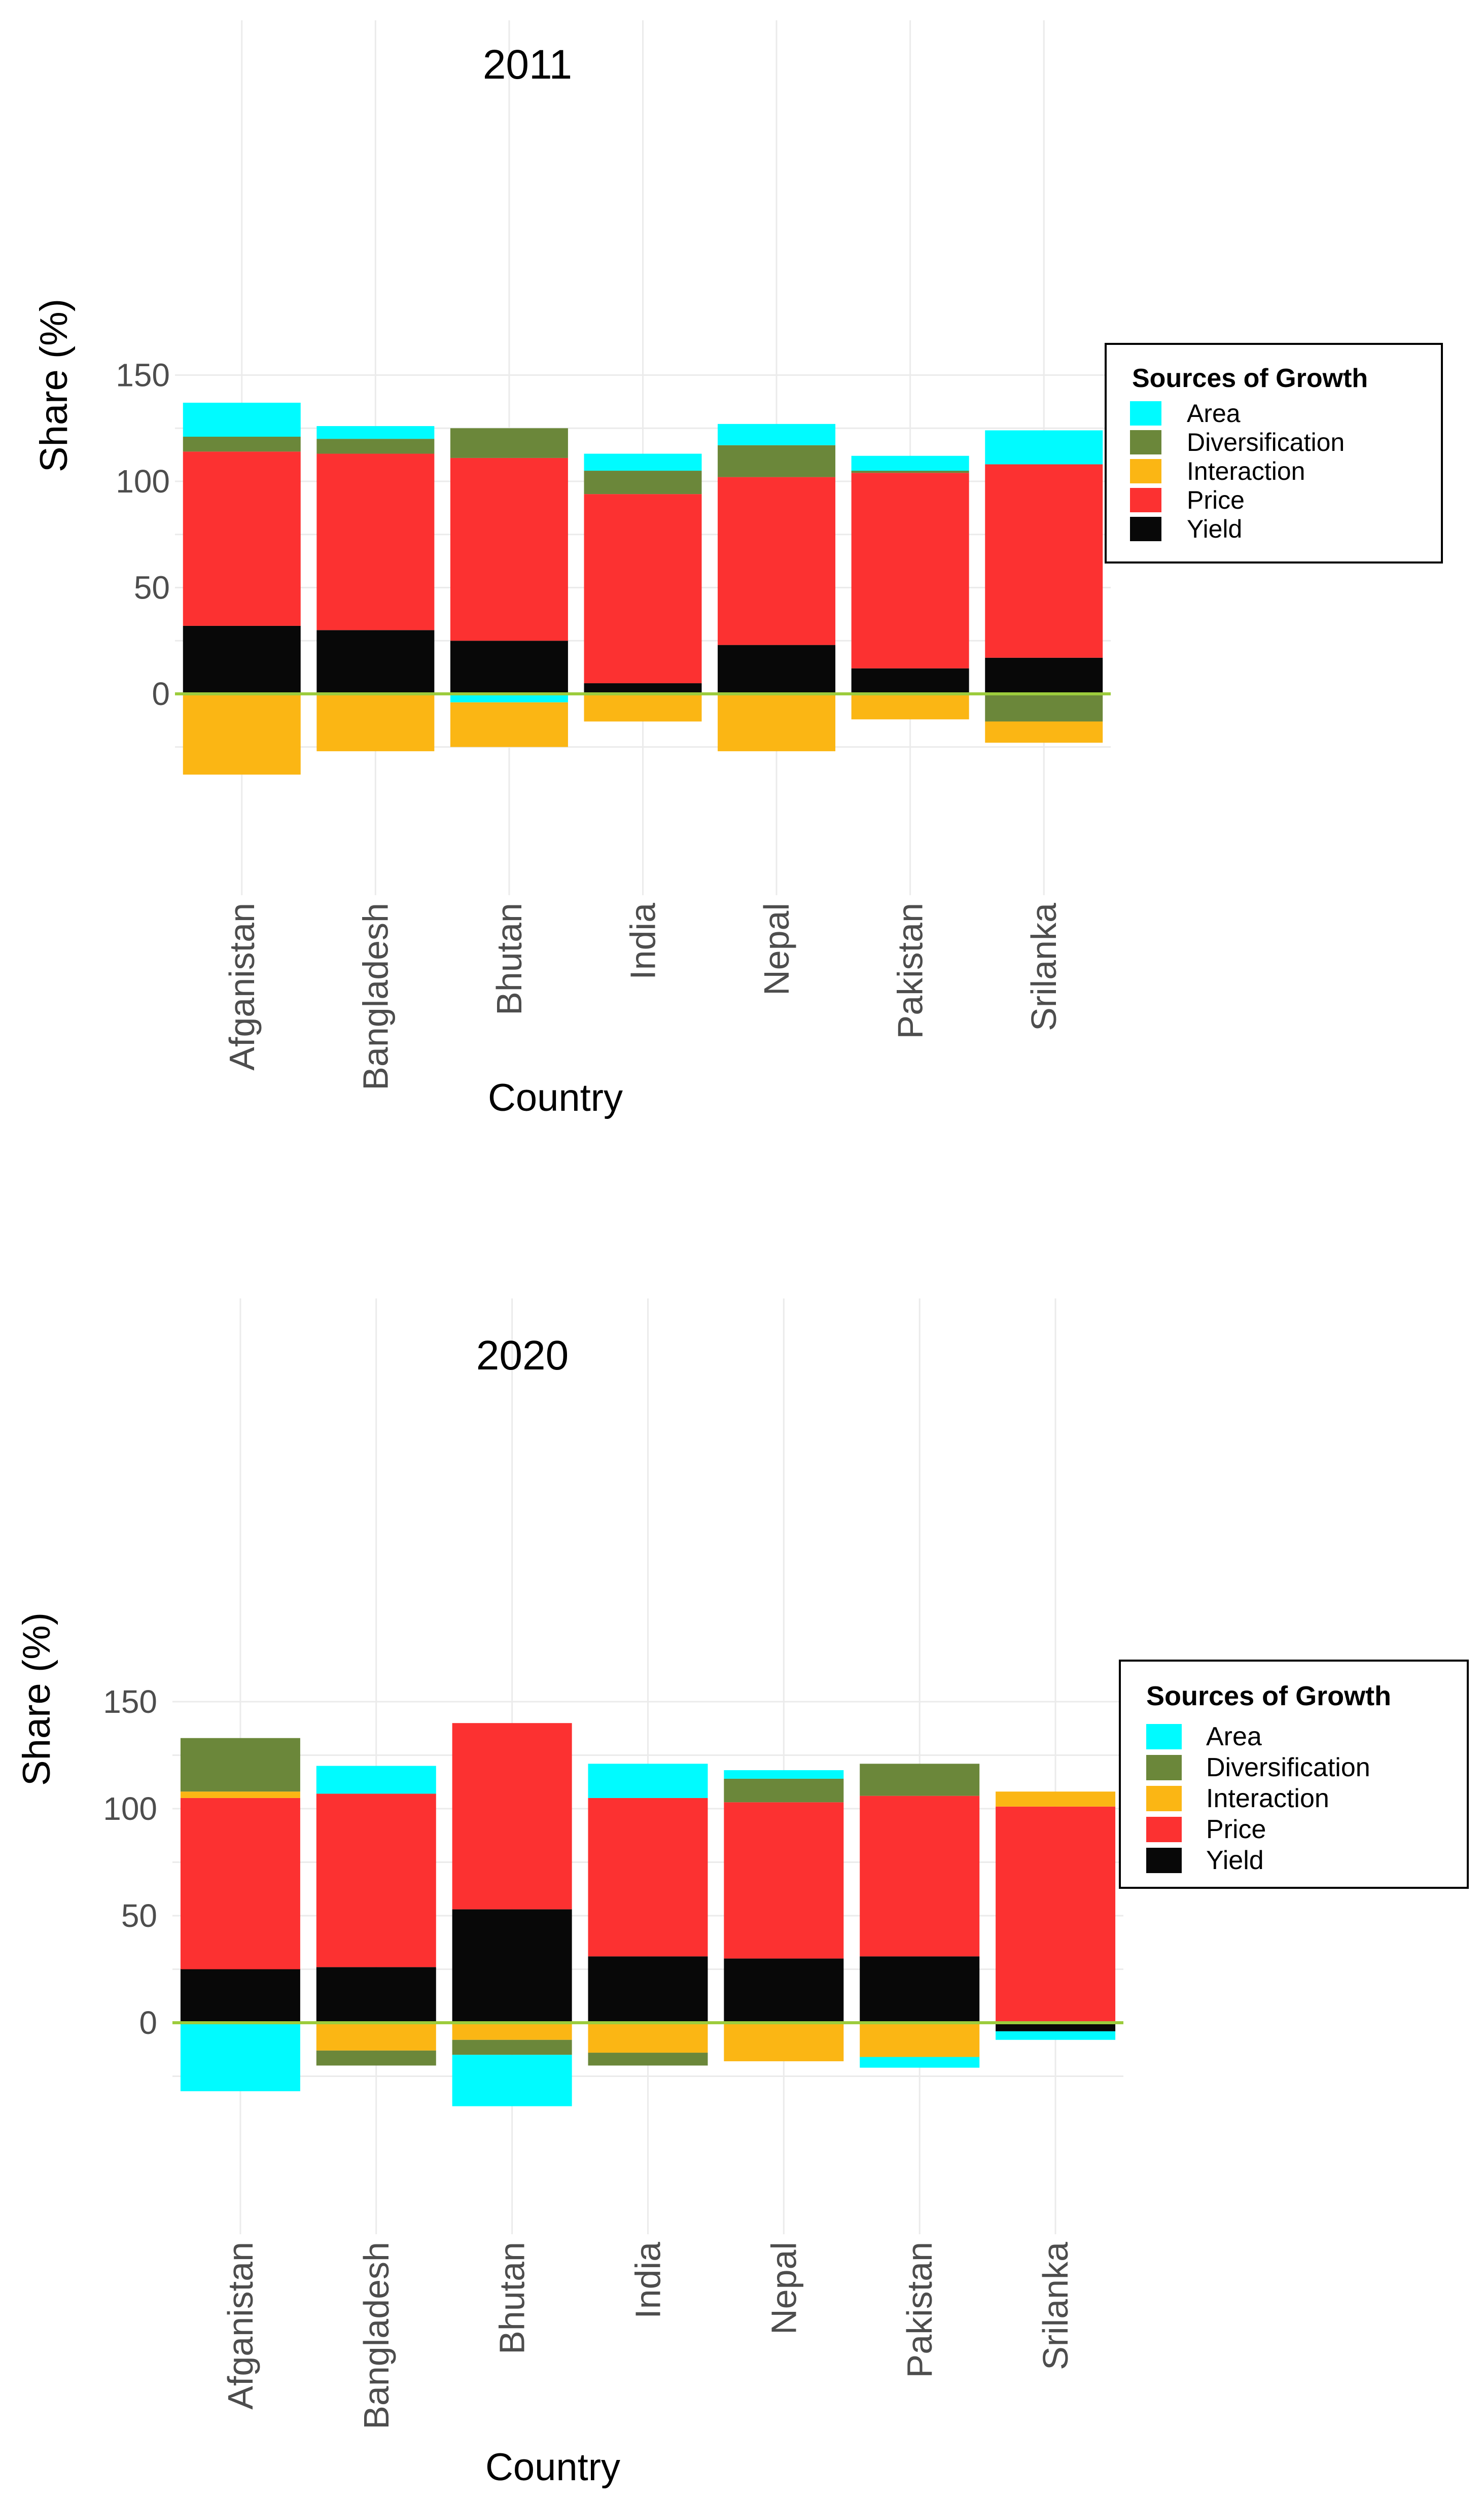  Describe the element at coordinates (509, 549) in the screenshot. I see `bar-price-bhutan` at that location.